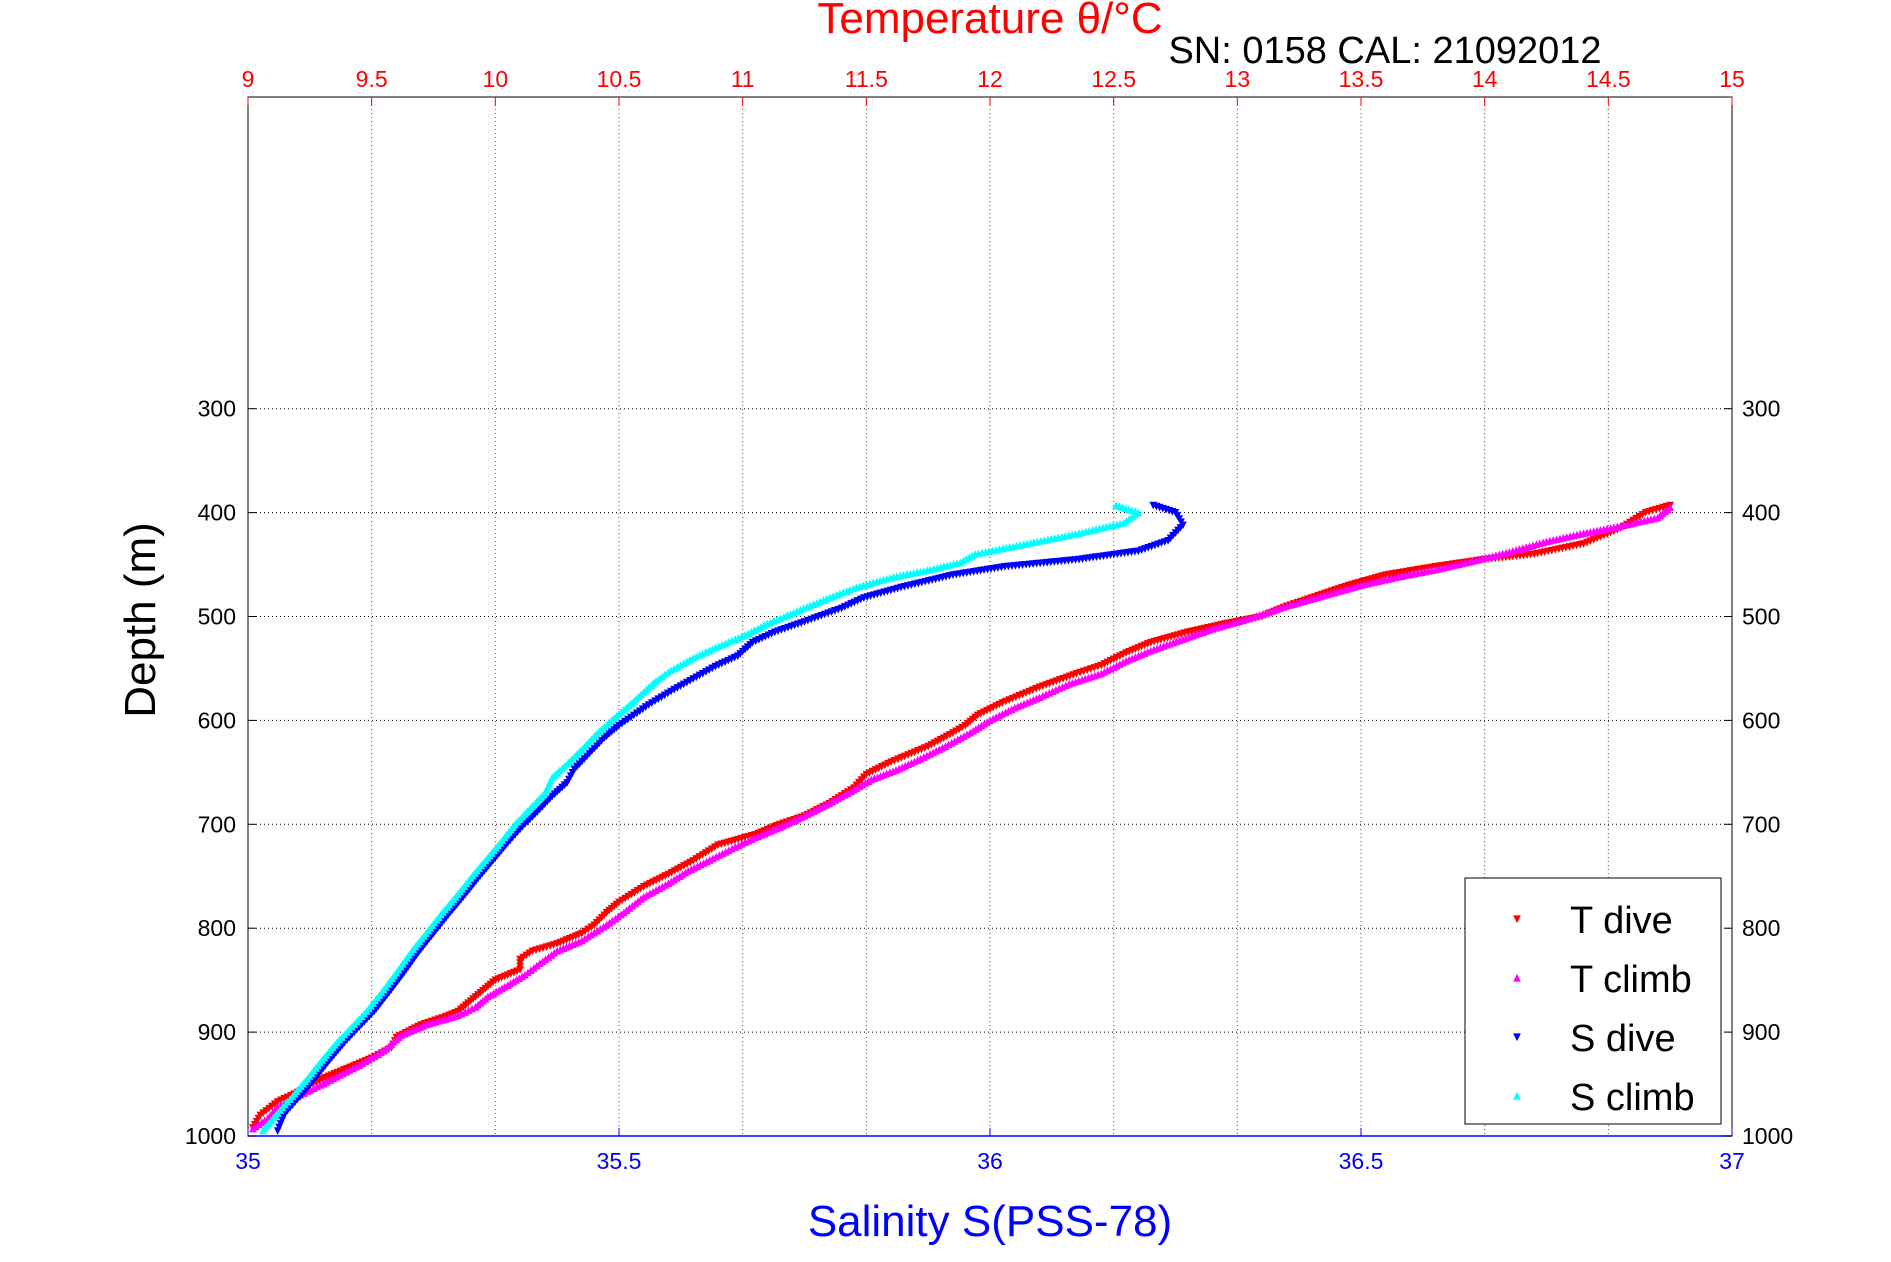 Image resolution: width=1891 pixels, height=1262 pixels. Describe the element at coordinates (1361, 1161) in the screenshot. I see `bottom-tick-label: 36.5` at that location.